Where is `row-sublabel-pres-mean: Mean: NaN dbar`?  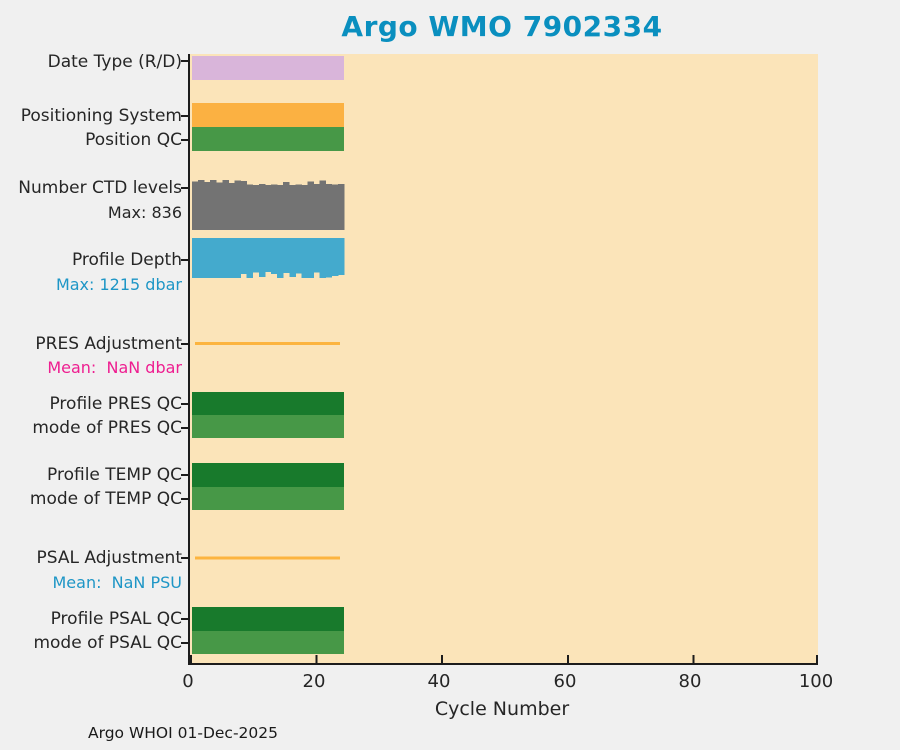
row-sublabel-pres-mean: Mean: NaN dbar is located at coordinates (114, 367).